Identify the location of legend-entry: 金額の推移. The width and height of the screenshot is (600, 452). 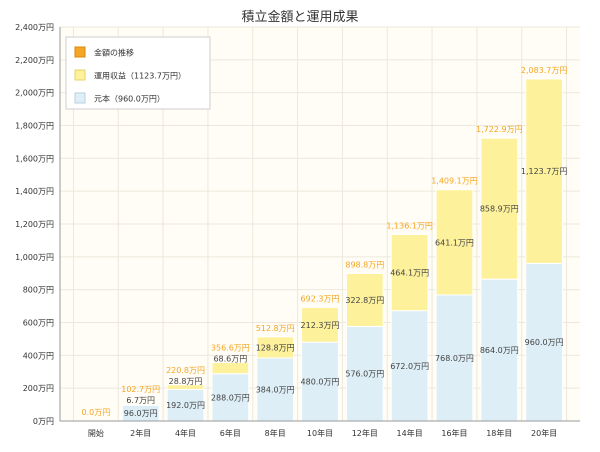
(114, 53).